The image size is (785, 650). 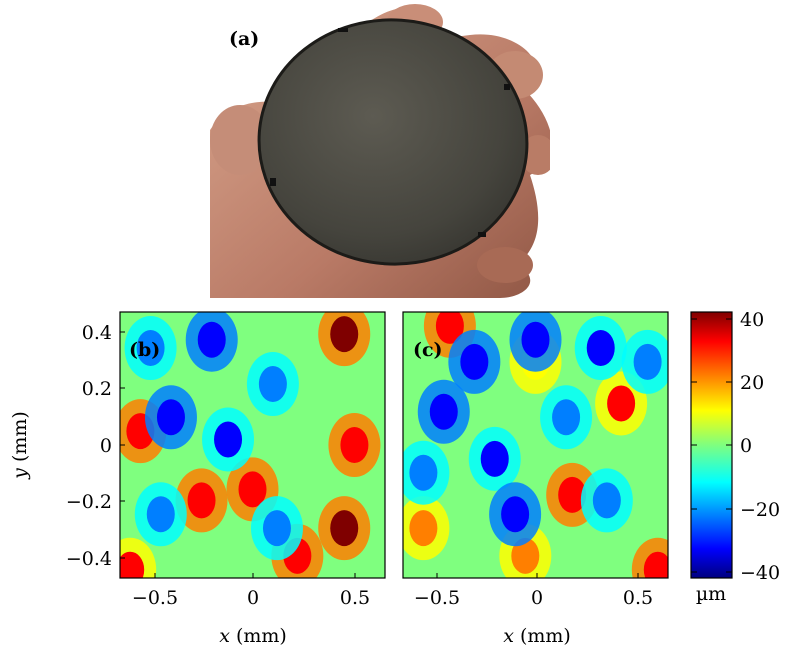 I want to click on panel-b-heatmap: (b), so click(x=252, y=445).